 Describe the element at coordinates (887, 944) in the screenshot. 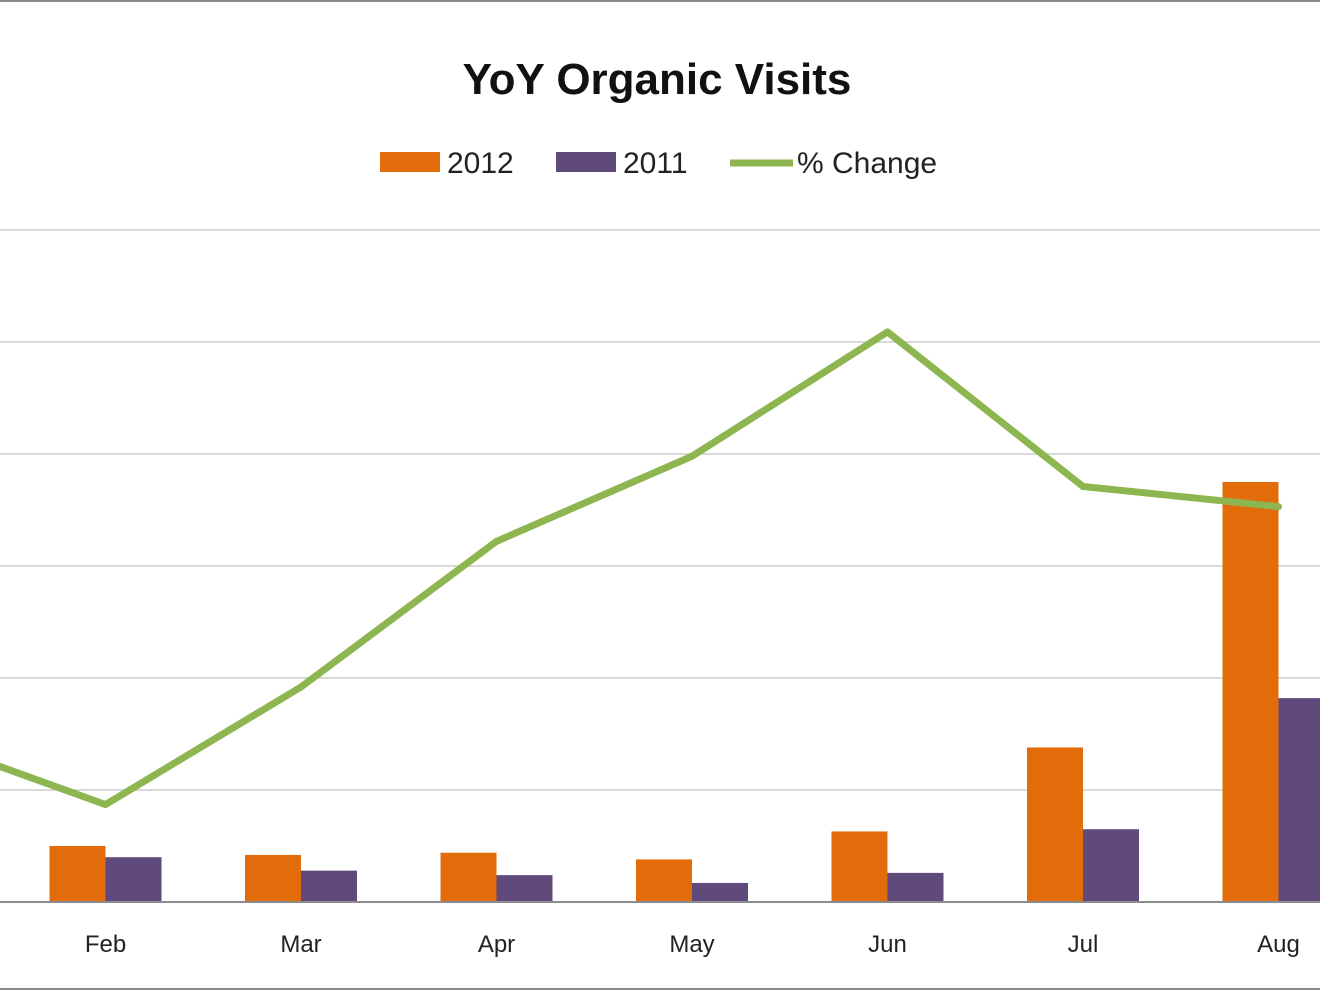

I see `x-tick-jun: Jun` at that location.